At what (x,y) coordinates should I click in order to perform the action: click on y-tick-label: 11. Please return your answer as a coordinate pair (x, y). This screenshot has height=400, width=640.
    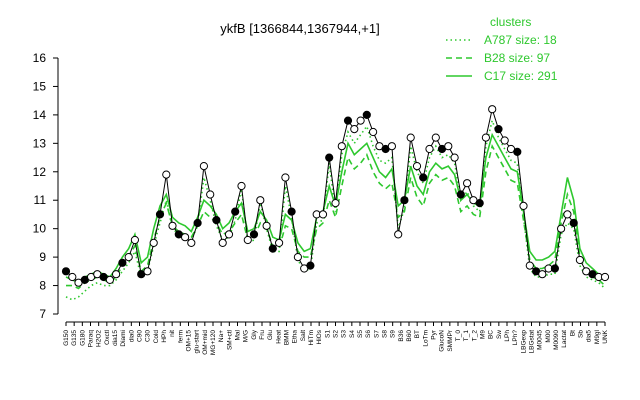
    Looking at the image, I should click on (40, 200).